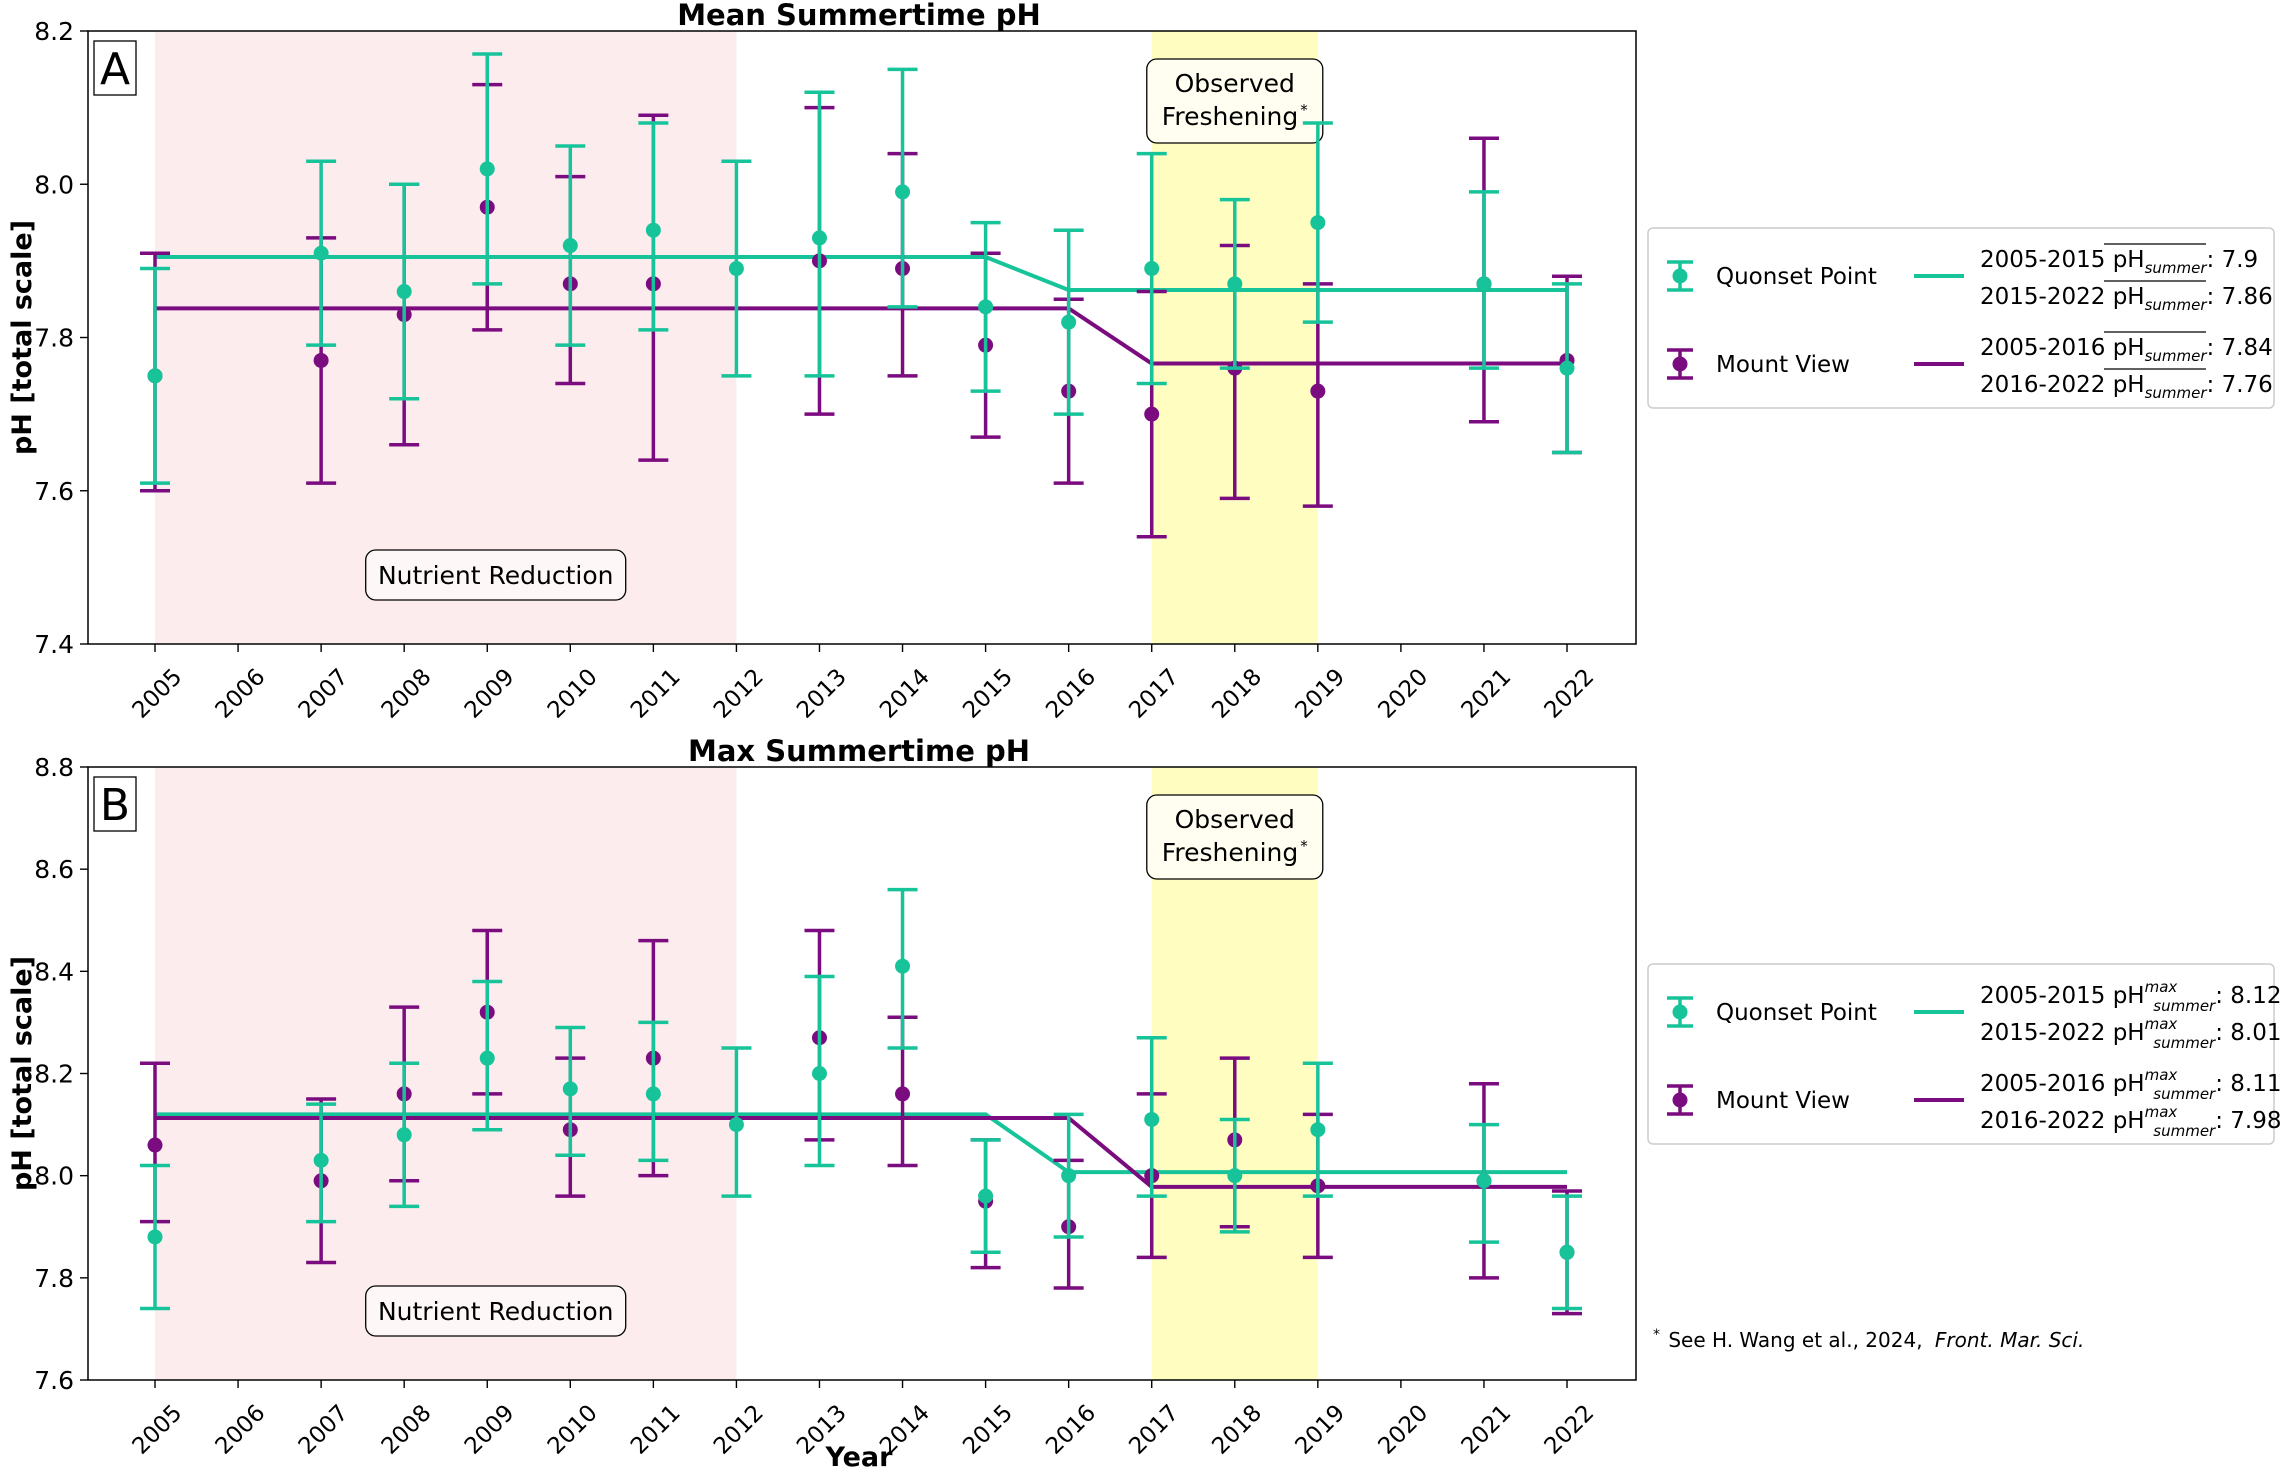 The width and height of the screenshot is (2280, 1474). I want to click on y-tick-label: 7.6, so click(54, 491).